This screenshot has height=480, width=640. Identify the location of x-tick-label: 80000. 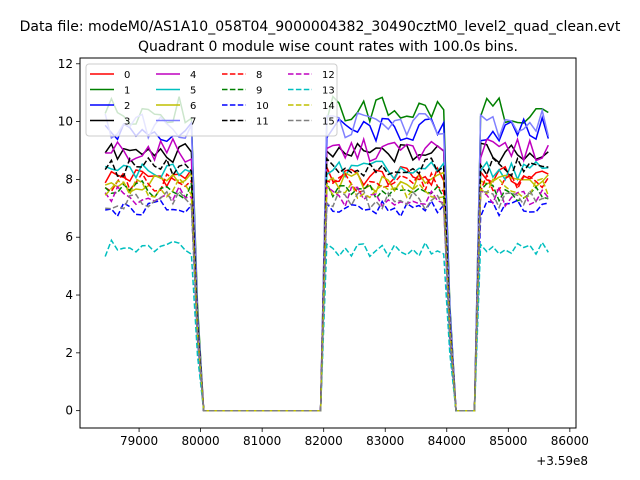
(201, 441).